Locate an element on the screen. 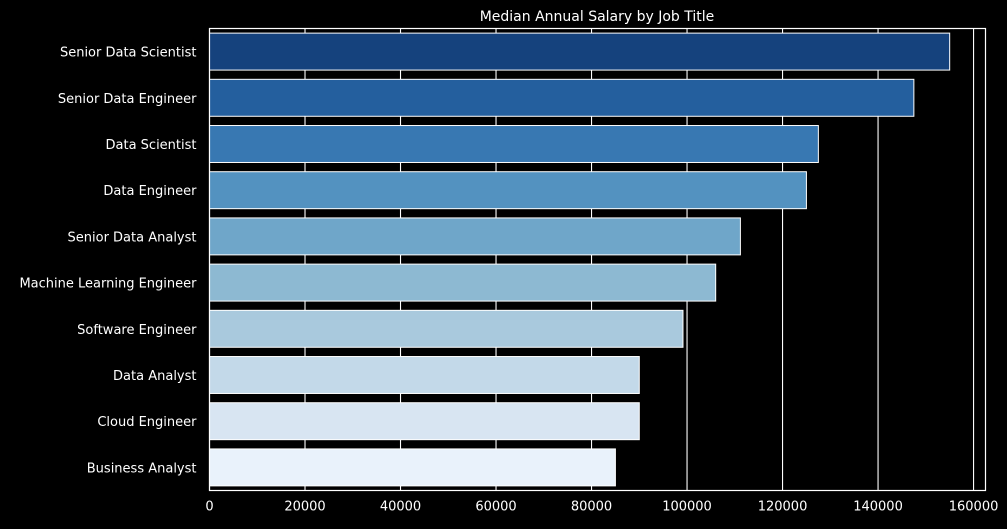 Image resolution: width=1007 pixels, height=529 pixels. x-tick-label: 140000 is located at coordinates (878, 507).